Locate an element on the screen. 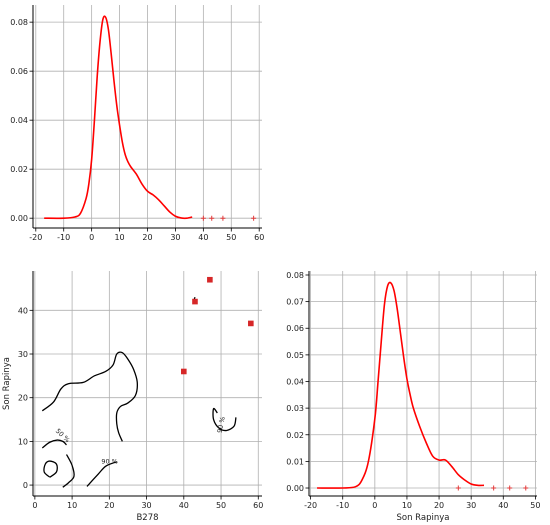 Image resolution: width=550 pixels, height=525 pixels. y-tick-label: 0.05 is located at coordinates (295, 355).